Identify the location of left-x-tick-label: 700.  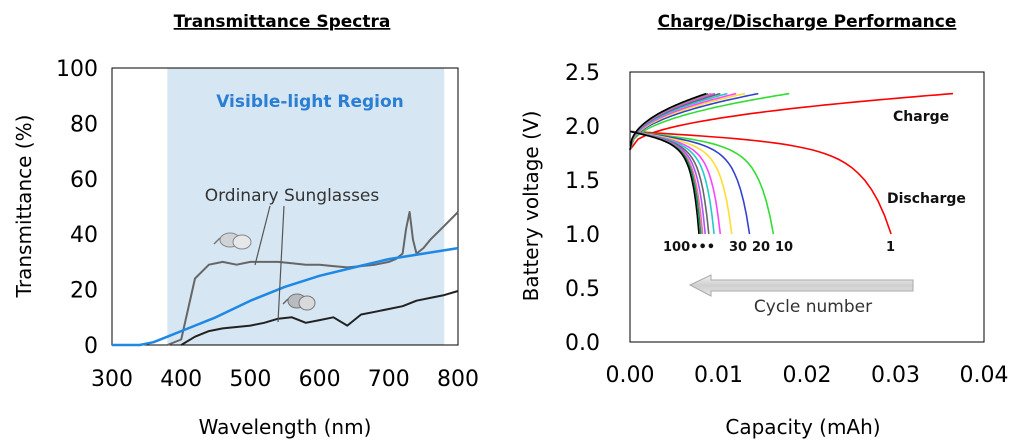
(389, 379).